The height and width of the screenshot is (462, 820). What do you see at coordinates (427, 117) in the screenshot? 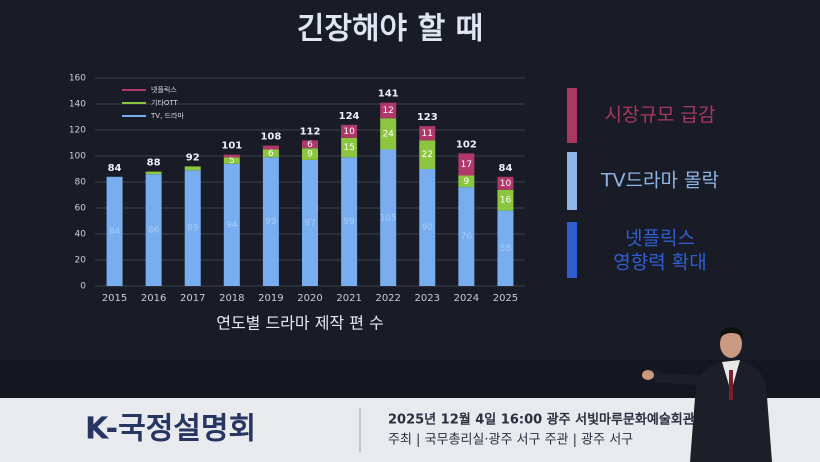
I see `total-label: 123` at bounding box center [427, 117].